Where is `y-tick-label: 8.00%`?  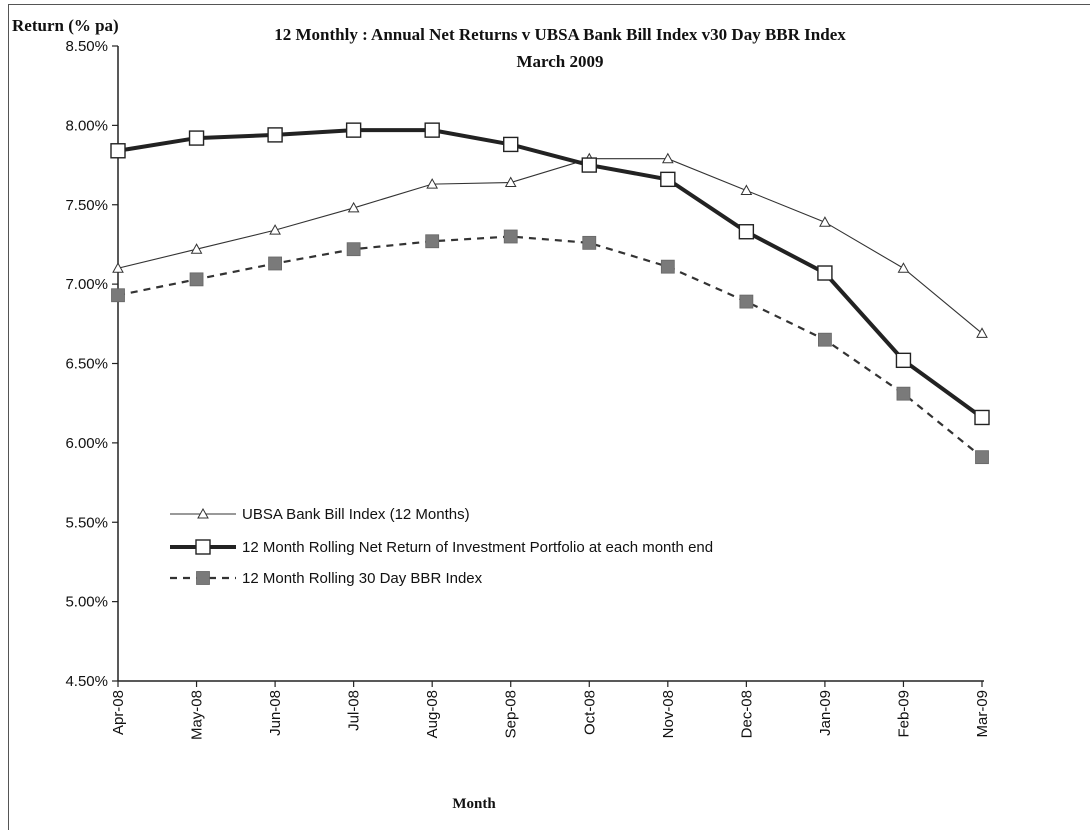 y-tick-label: 8.00% is located at coordinates (86, 125).